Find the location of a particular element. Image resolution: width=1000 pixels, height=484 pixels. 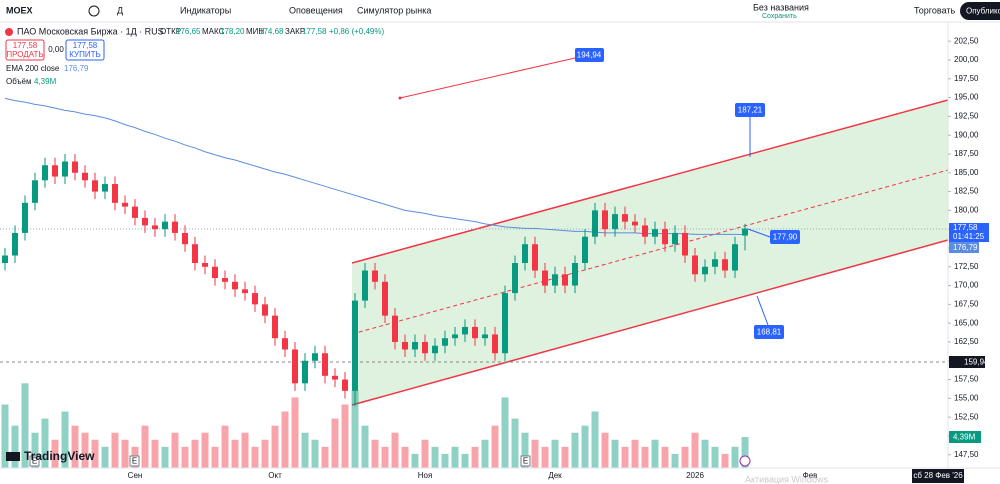

low-value: 174,68 is located at coordinates (271, 31).